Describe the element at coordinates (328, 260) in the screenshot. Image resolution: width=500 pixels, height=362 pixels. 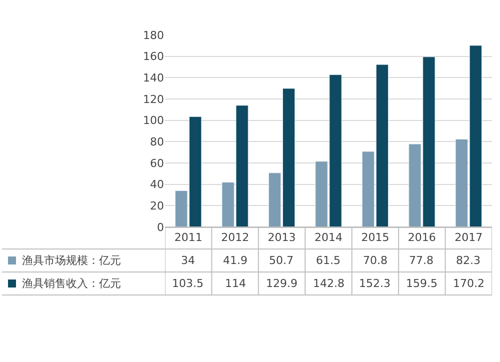
I see `data-label: 61.5` at that location.